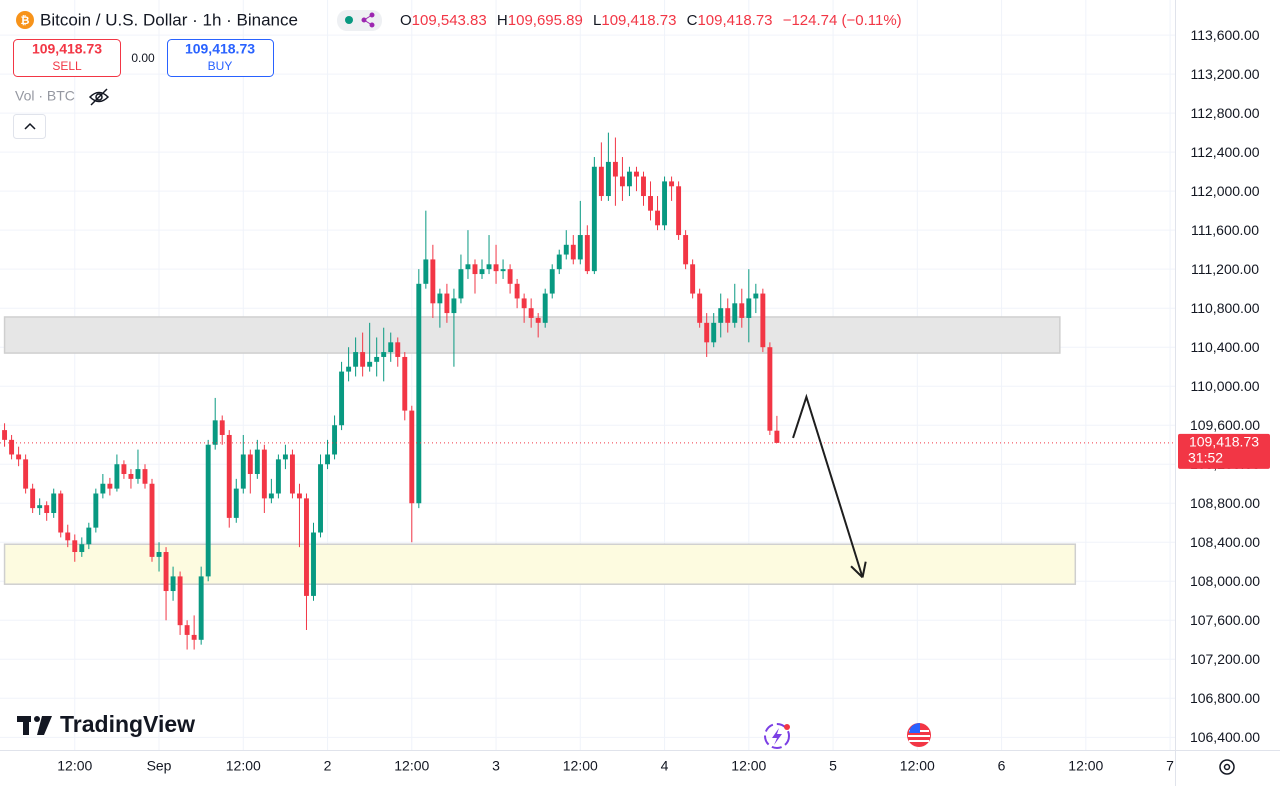 The image size is (1280, 786). Describe the element at coordinates (1224, 74) in the screenshot. I see `y-tick-label: 113,200.00` at that location.